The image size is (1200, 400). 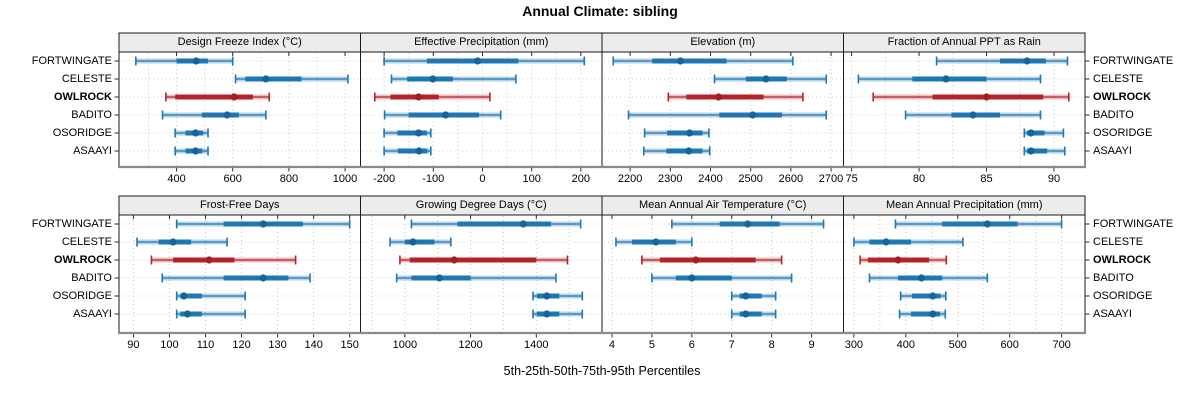 I want to click on x-tick-label: 2300, so click(x=670, y=179).